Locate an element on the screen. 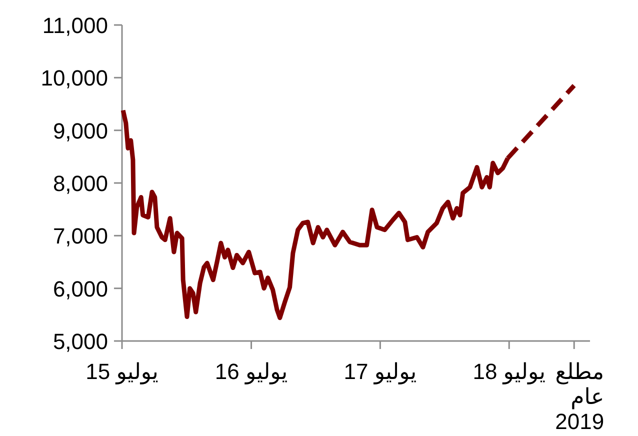  x-tick-label: يوليو 16 is located at coordinates (251, 372).